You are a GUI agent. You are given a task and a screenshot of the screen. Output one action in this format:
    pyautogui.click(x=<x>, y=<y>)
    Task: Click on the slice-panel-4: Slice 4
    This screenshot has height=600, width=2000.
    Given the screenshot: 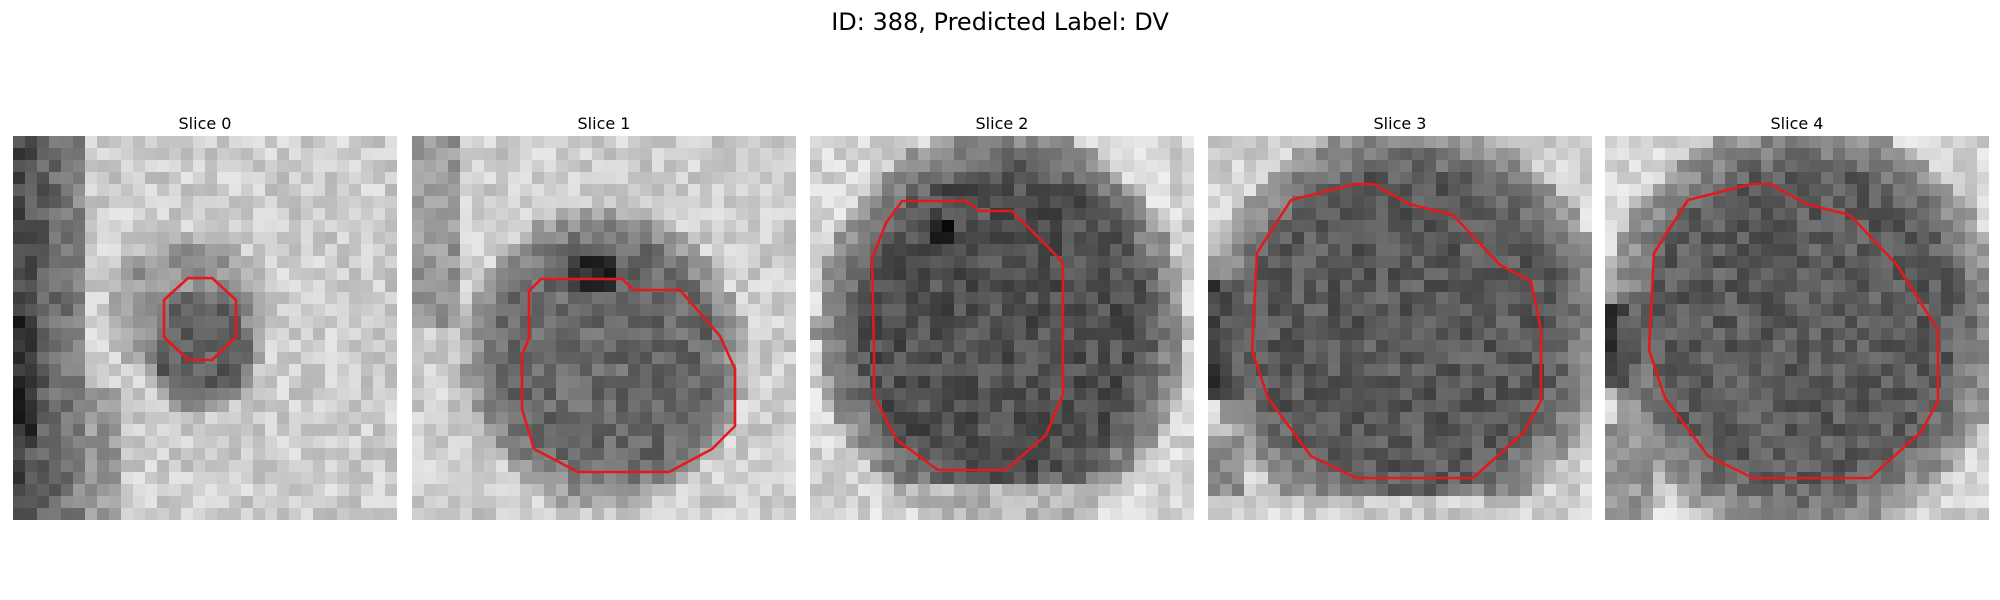 What is the action you would take?
    pyautogui.click(x=1797, y=316)
    